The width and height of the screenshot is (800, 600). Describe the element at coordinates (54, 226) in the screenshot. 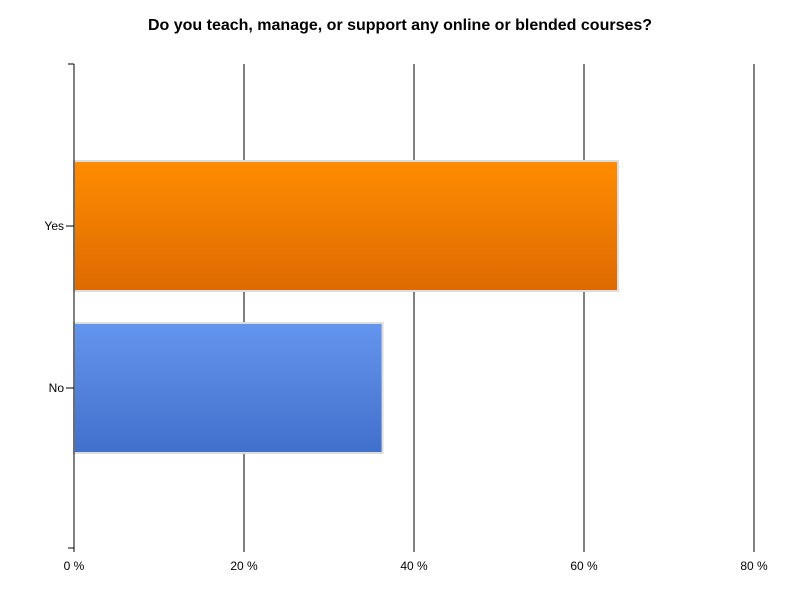

I see `y-tick-label: Yes` at that location.